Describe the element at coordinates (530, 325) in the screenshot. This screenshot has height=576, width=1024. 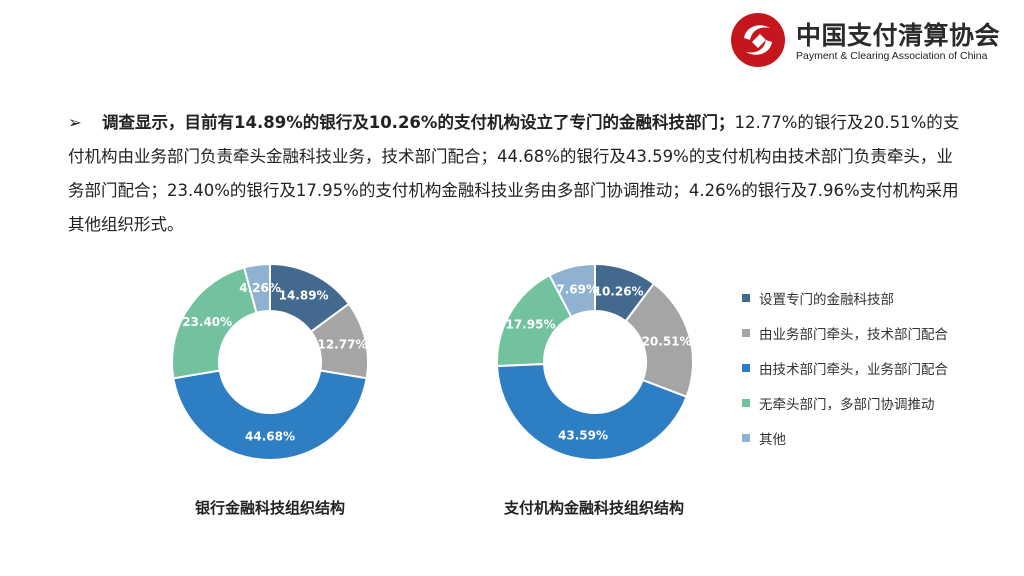
I see `slice-data-label: 17.95%` at that location.